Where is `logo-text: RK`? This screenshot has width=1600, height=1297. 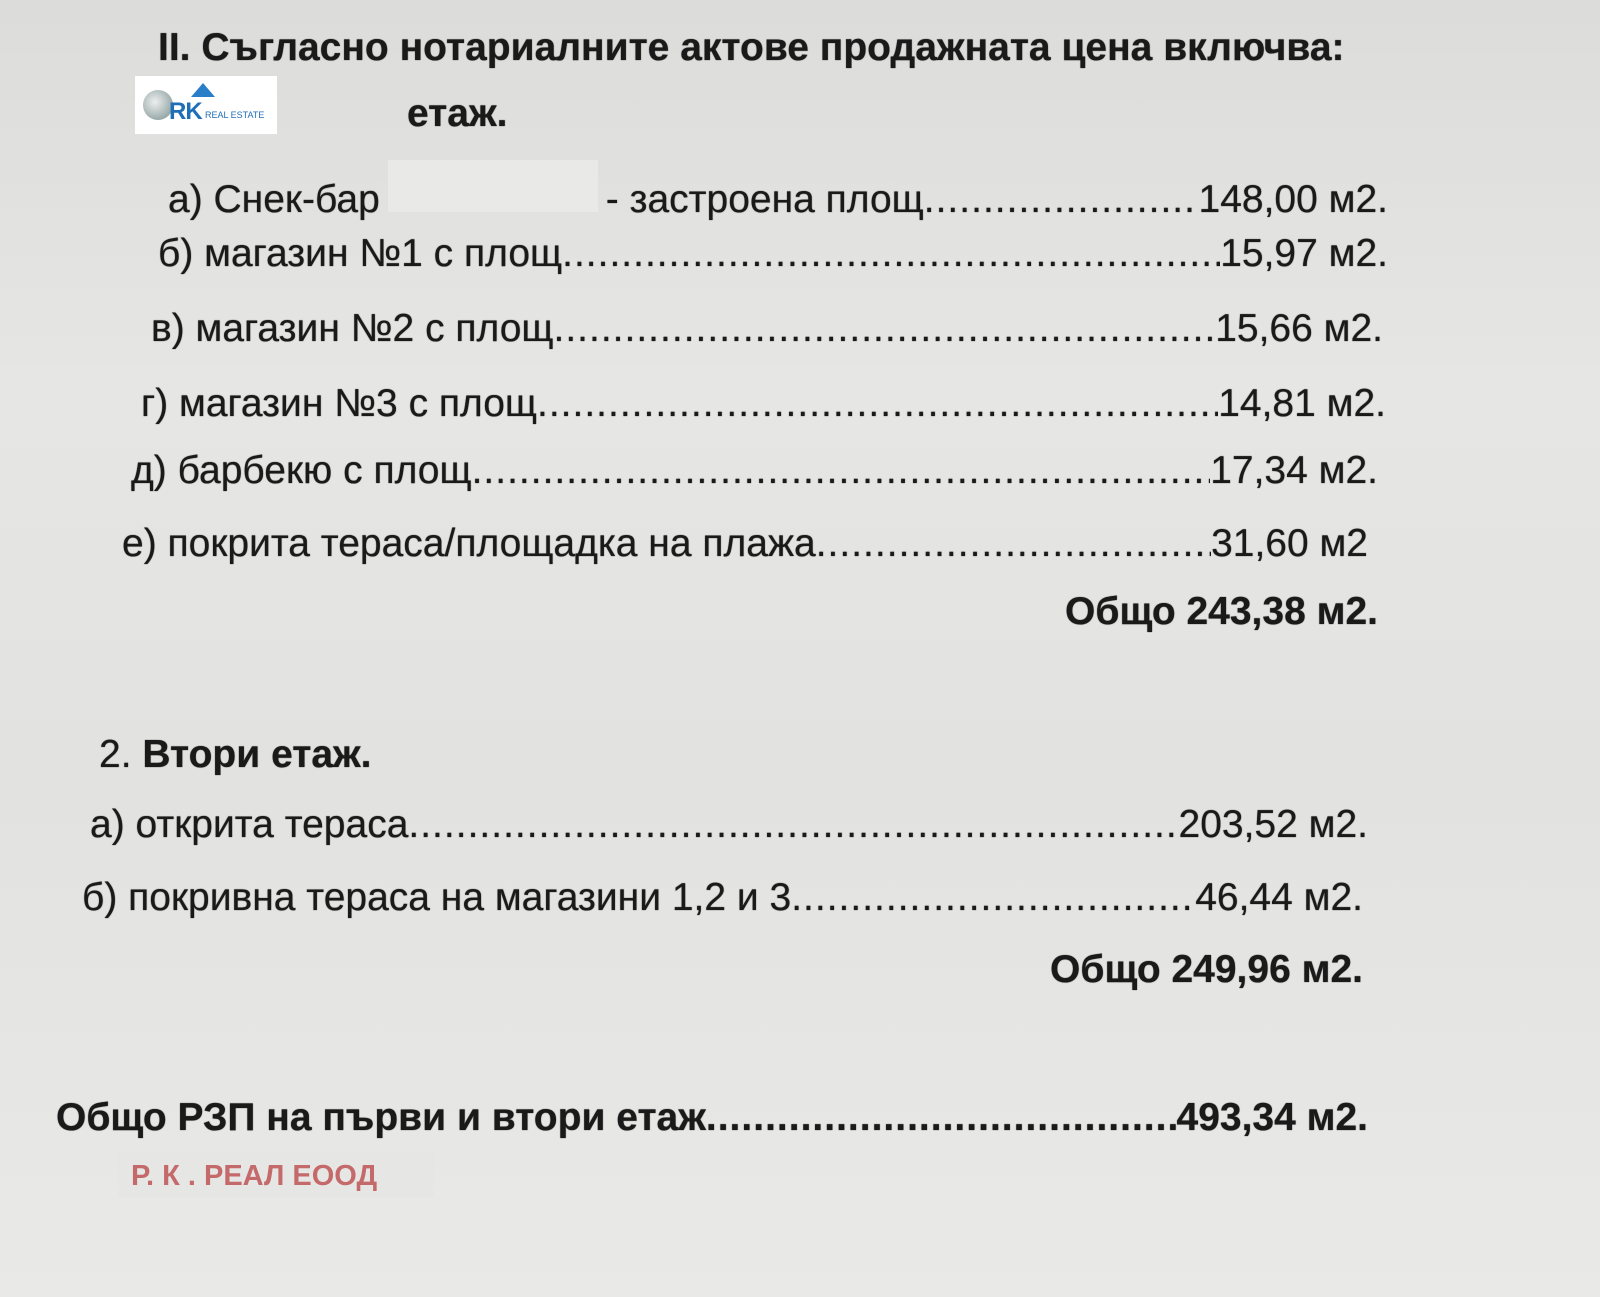 logo-text: RK is located at coordinates (186, 111).